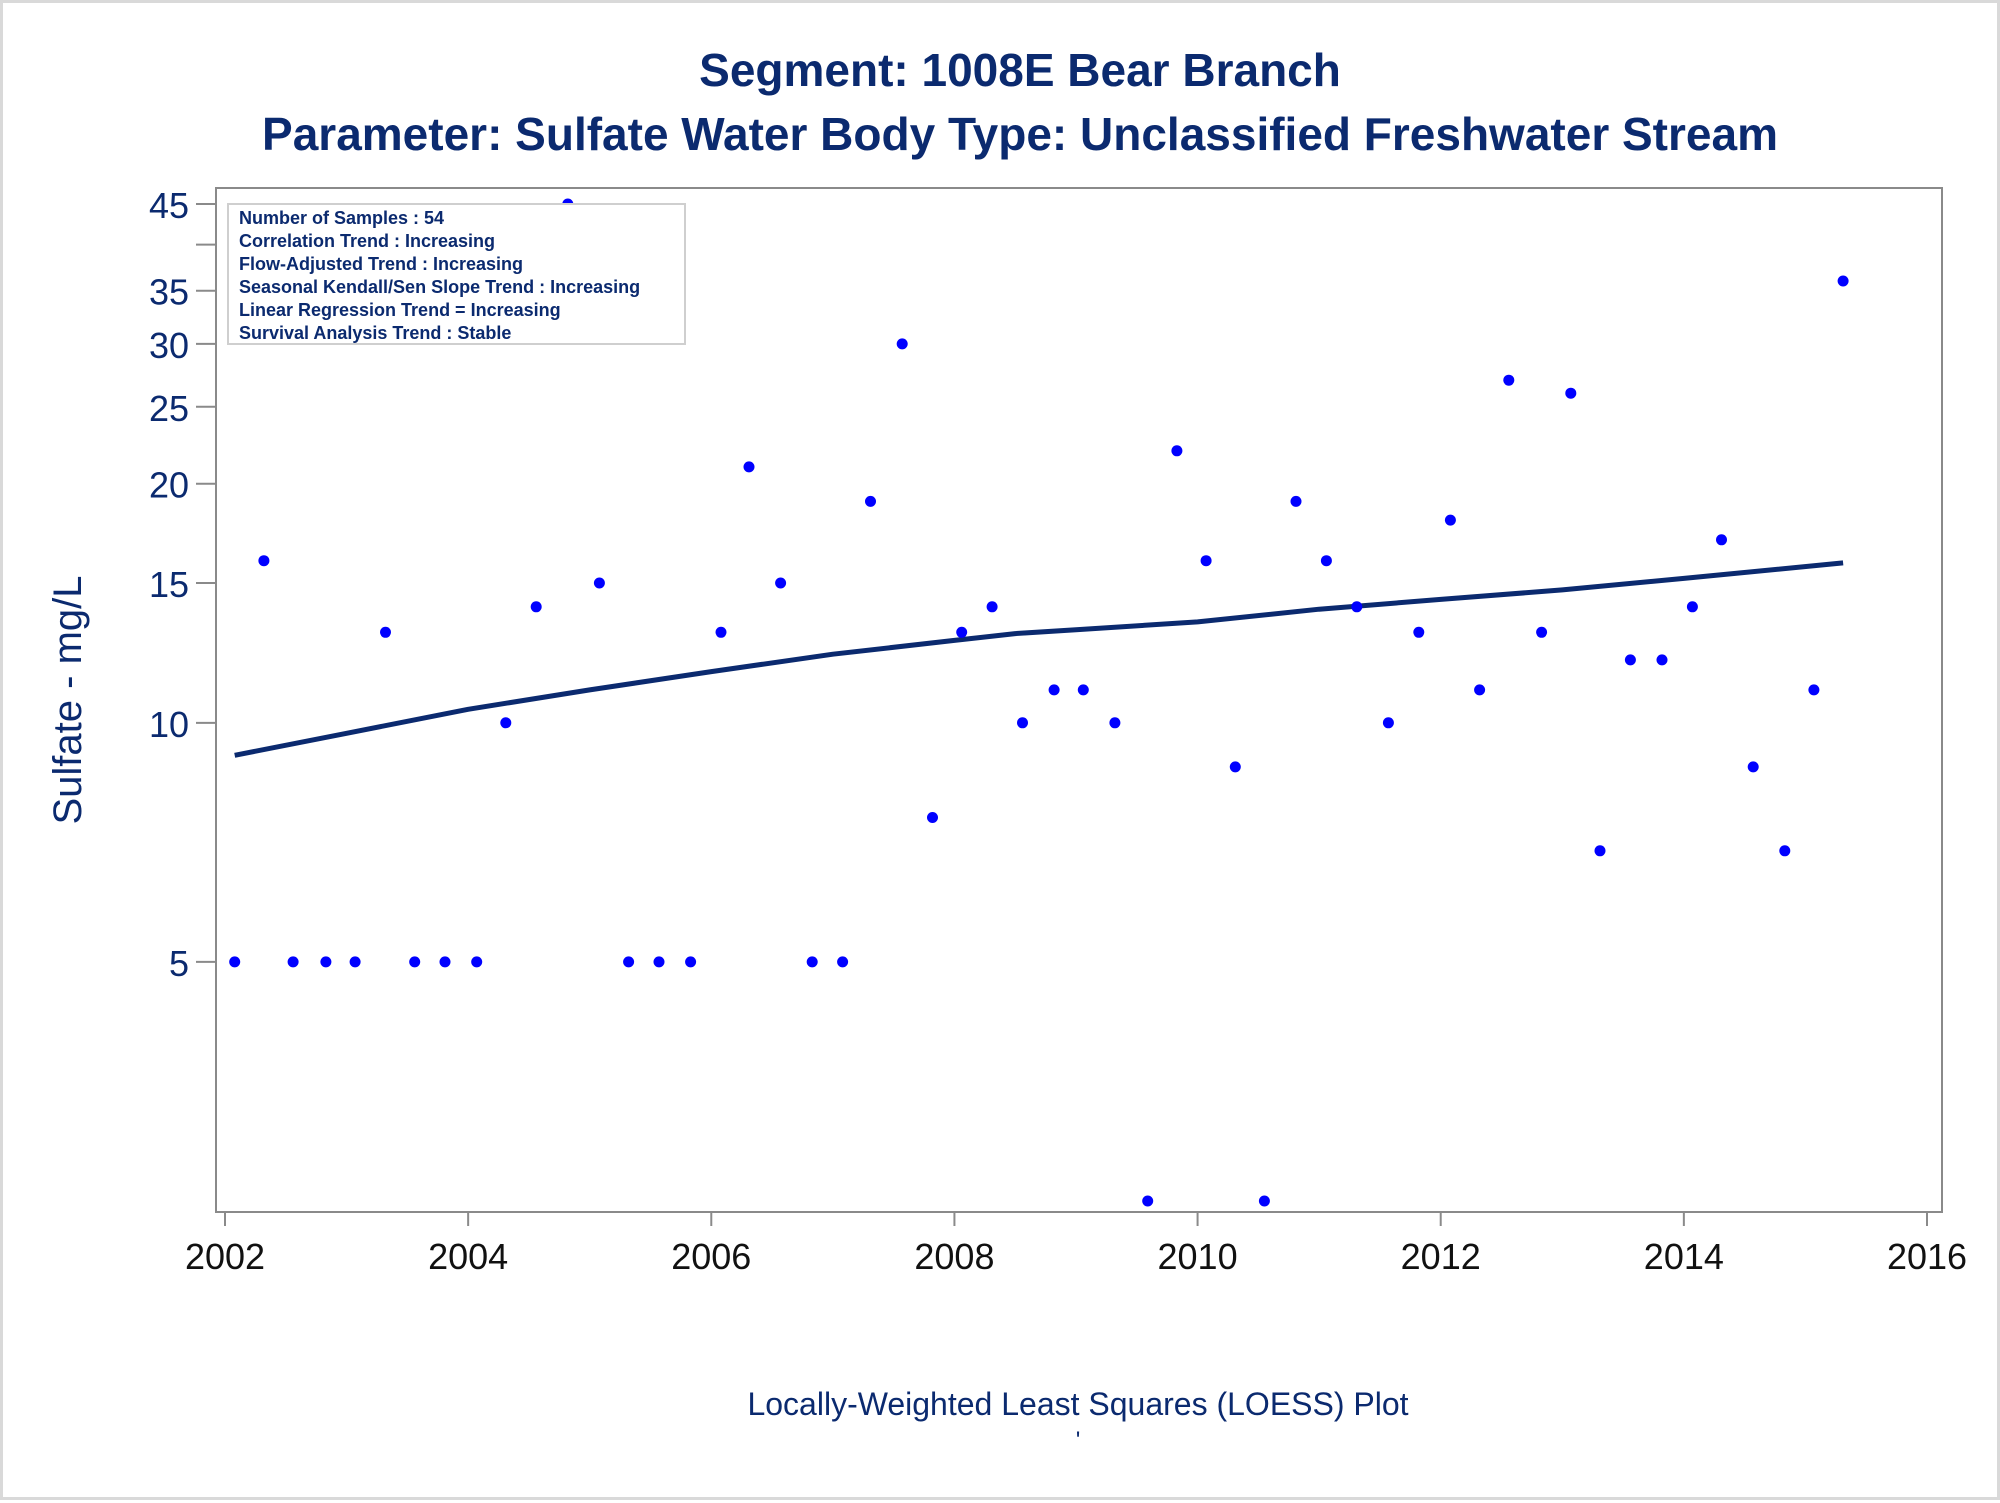 The height and width of the screenshot is (1503, 2000). Describe the element at coordinates (1076, 1244) in the screenshot. I see `x-axis: 2002 2004 2006 2008 2010 2012 2014 2016` at that location.